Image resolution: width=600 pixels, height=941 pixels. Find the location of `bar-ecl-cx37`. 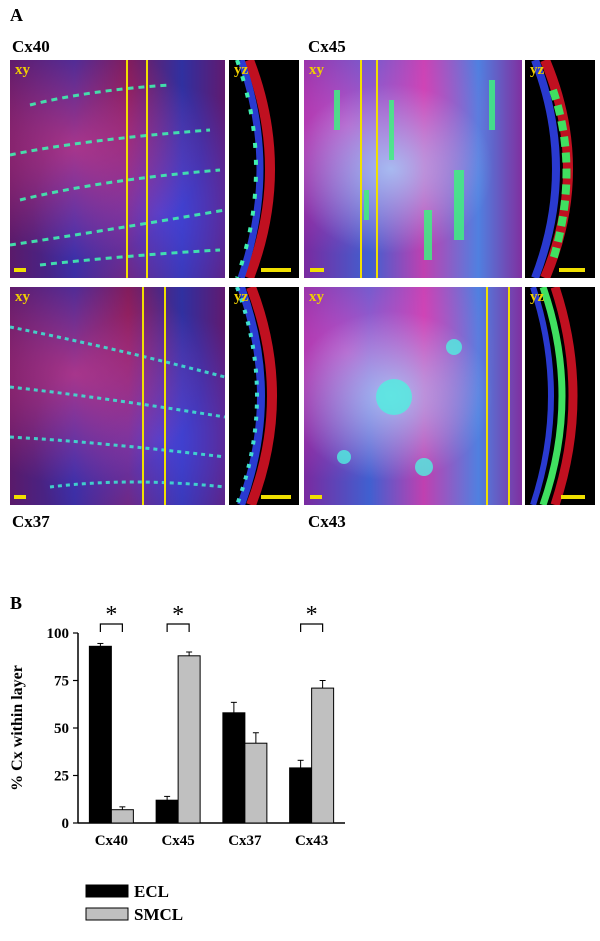

bar-ecl-cx37 is located at coordinates (234, 768).